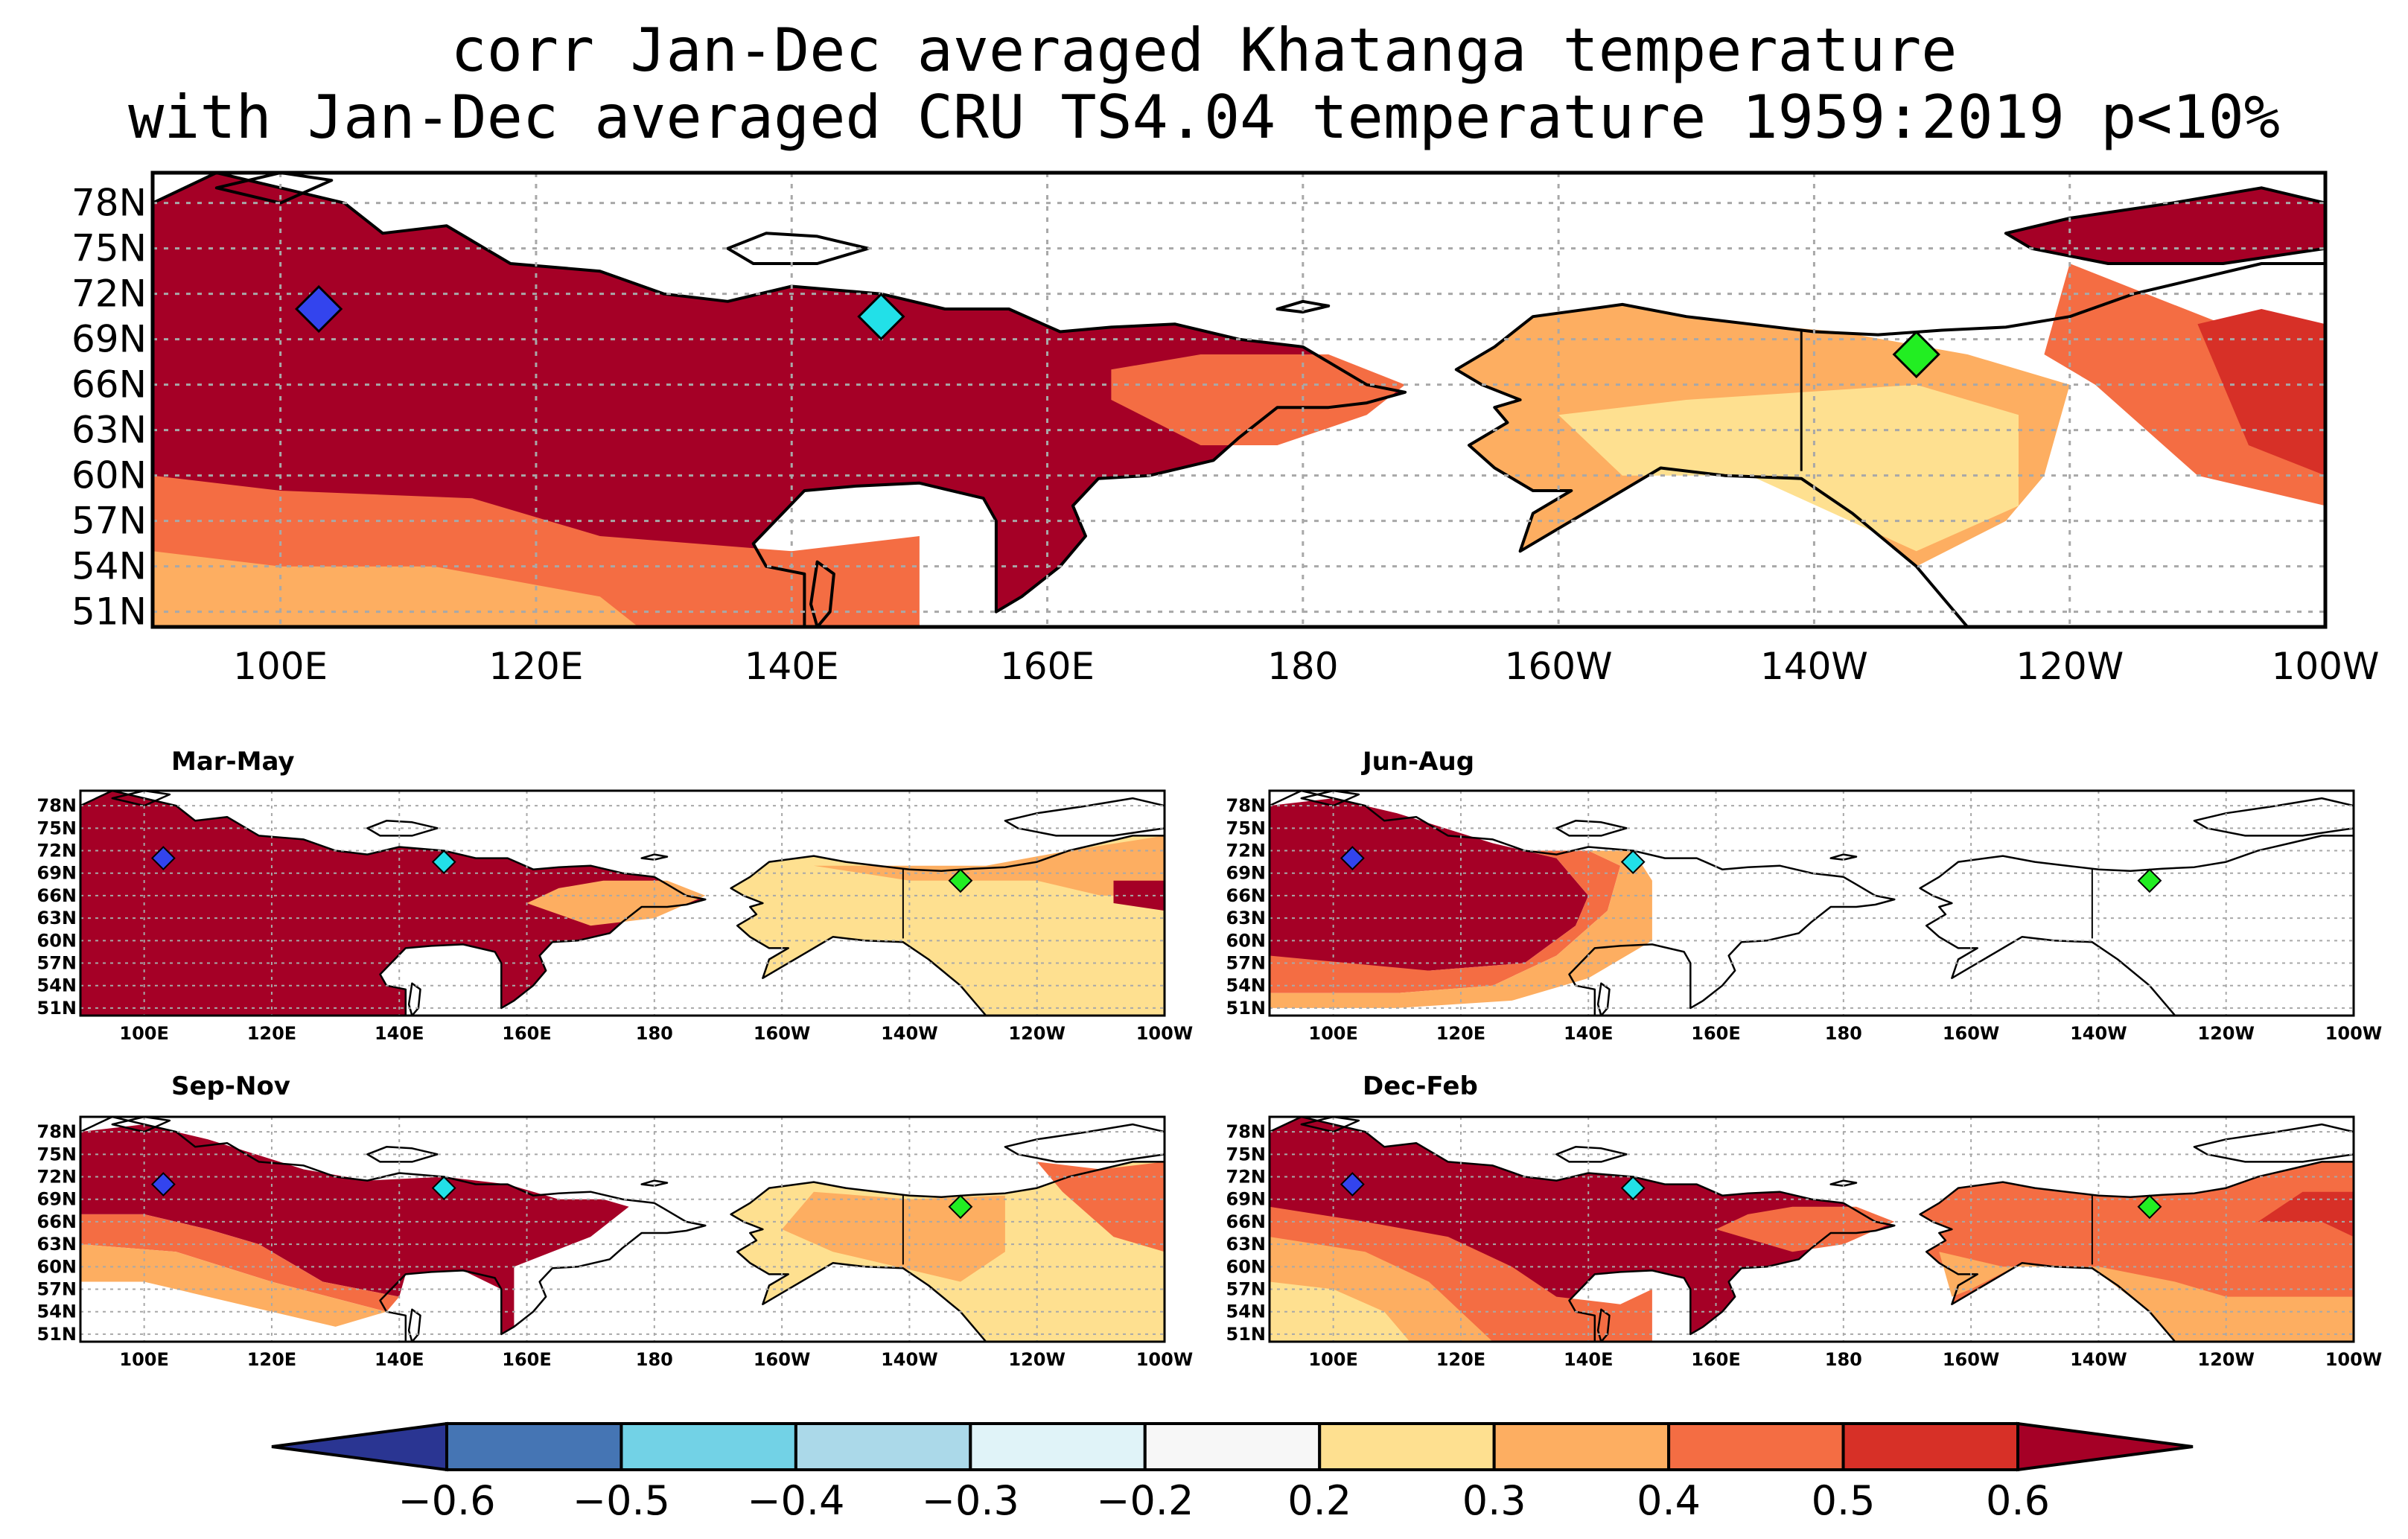 The height and width of the screenshot is (1539, 2408). Describe the element at coordinates (1669, 1500) in the screenshot. I see `colorbar-tick-label: 0.4` at that location.